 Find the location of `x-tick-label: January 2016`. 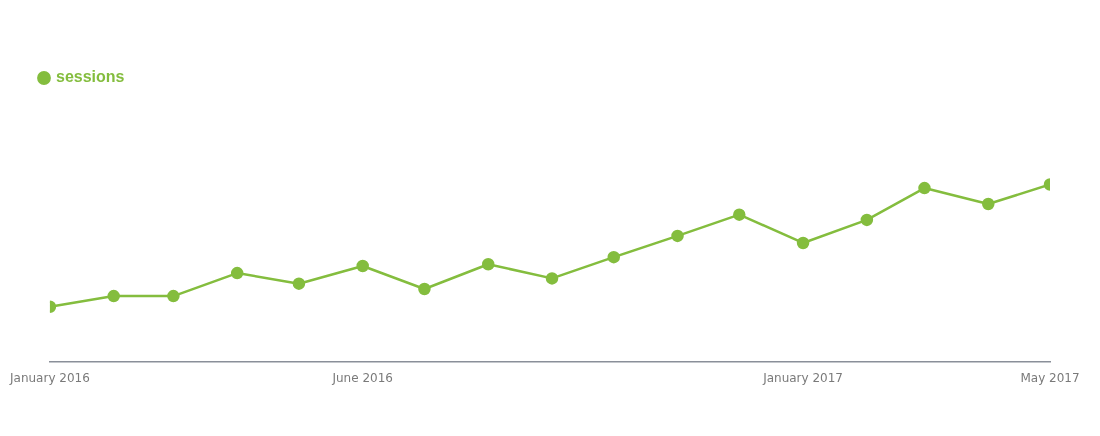

x-tick-label: January 2016 is located at coordinates (49, 377).